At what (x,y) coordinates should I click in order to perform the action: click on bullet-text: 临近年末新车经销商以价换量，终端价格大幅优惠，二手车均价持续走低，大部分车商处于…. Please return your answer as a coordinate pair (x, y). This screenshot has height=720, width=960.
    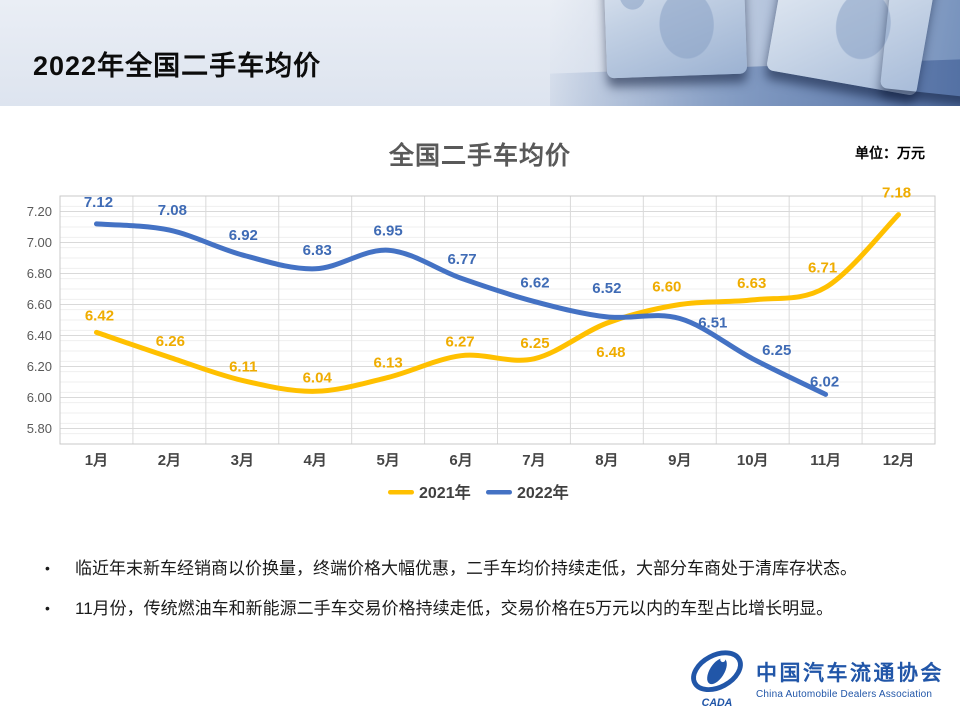
    Looking at the image, I should click on (466, 568).